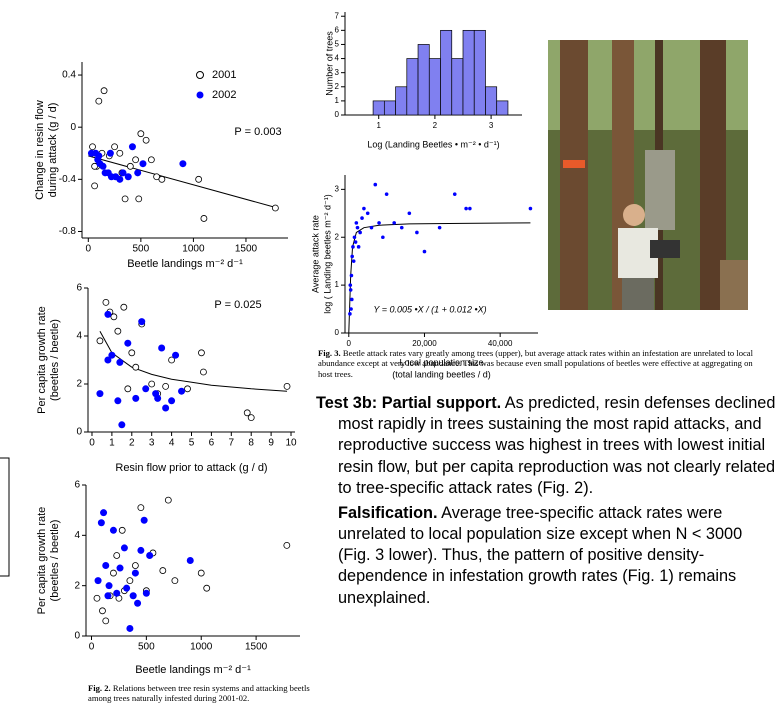  Describe the element at coordinates (200, 75) in the screenshot. I see `legend-marker` at that location.